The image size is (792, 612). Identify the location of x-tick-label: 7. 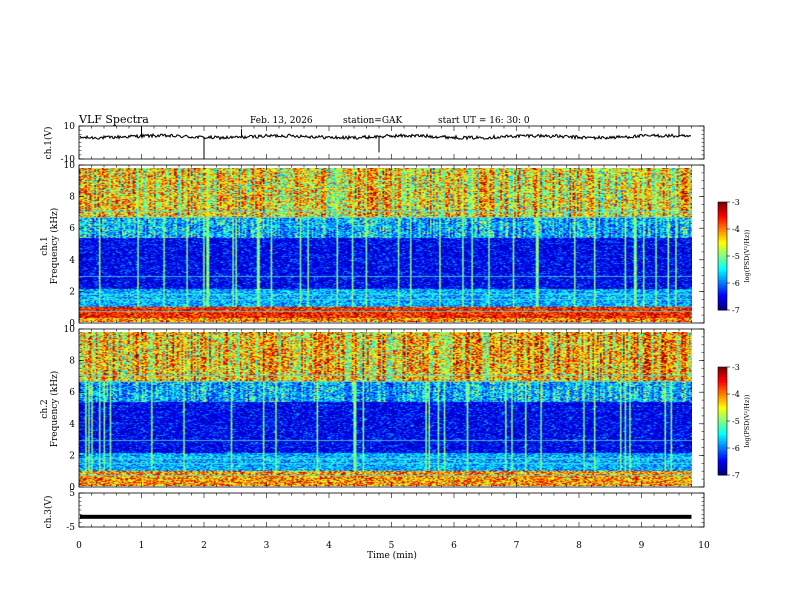
(517, 546).